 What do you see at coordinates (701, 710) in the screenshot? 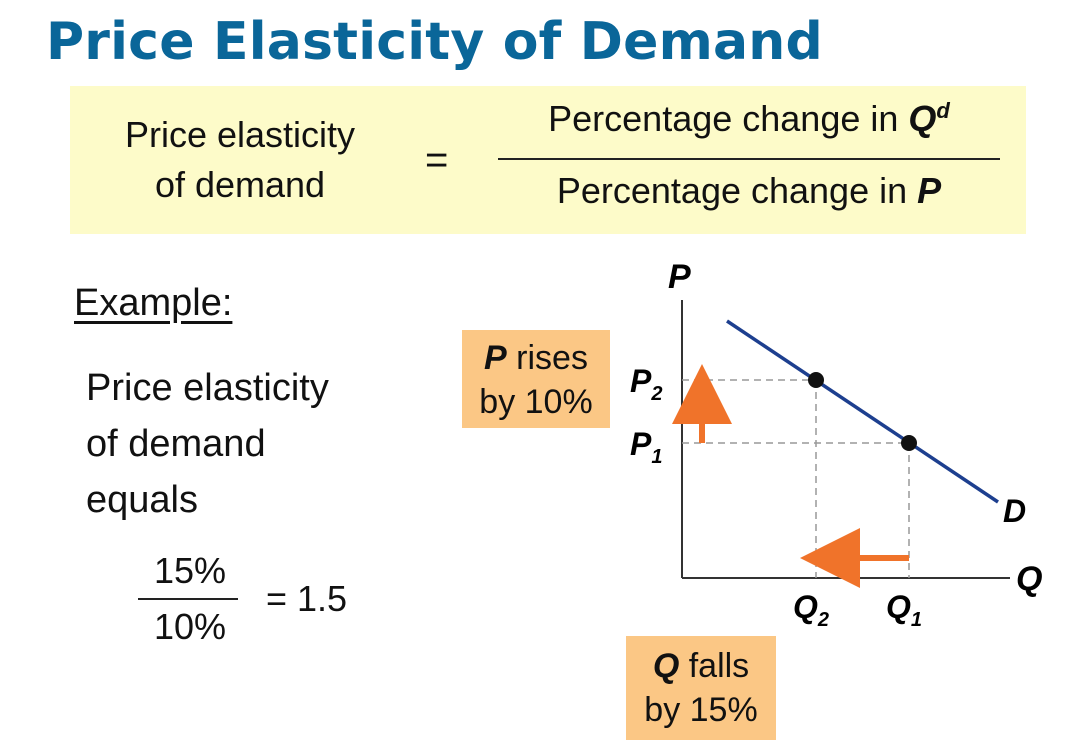
I see `quantity-note-line2: by 15%` at bounding box center [701, 710].